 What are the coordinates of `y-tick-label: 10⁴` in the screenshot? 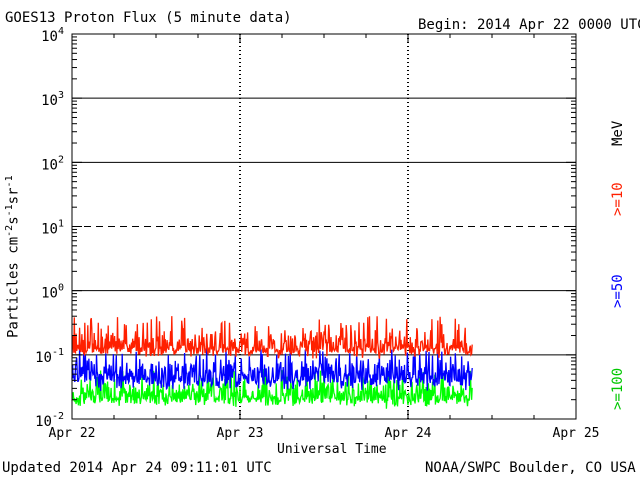 It's located at (52, 35).